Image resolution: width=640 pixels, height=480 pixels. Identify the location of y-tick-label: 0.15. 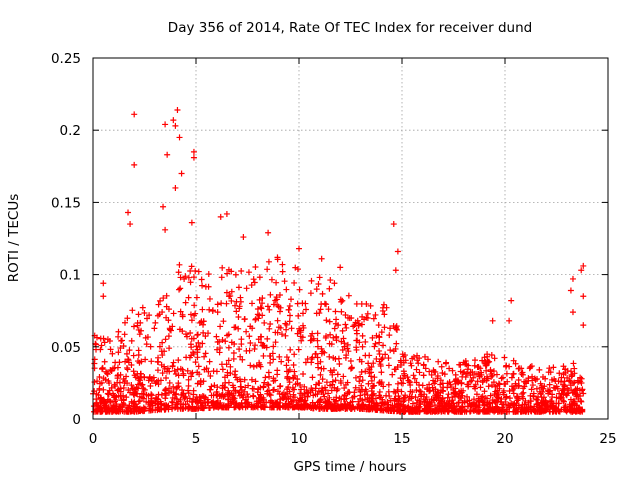
(66, 203).